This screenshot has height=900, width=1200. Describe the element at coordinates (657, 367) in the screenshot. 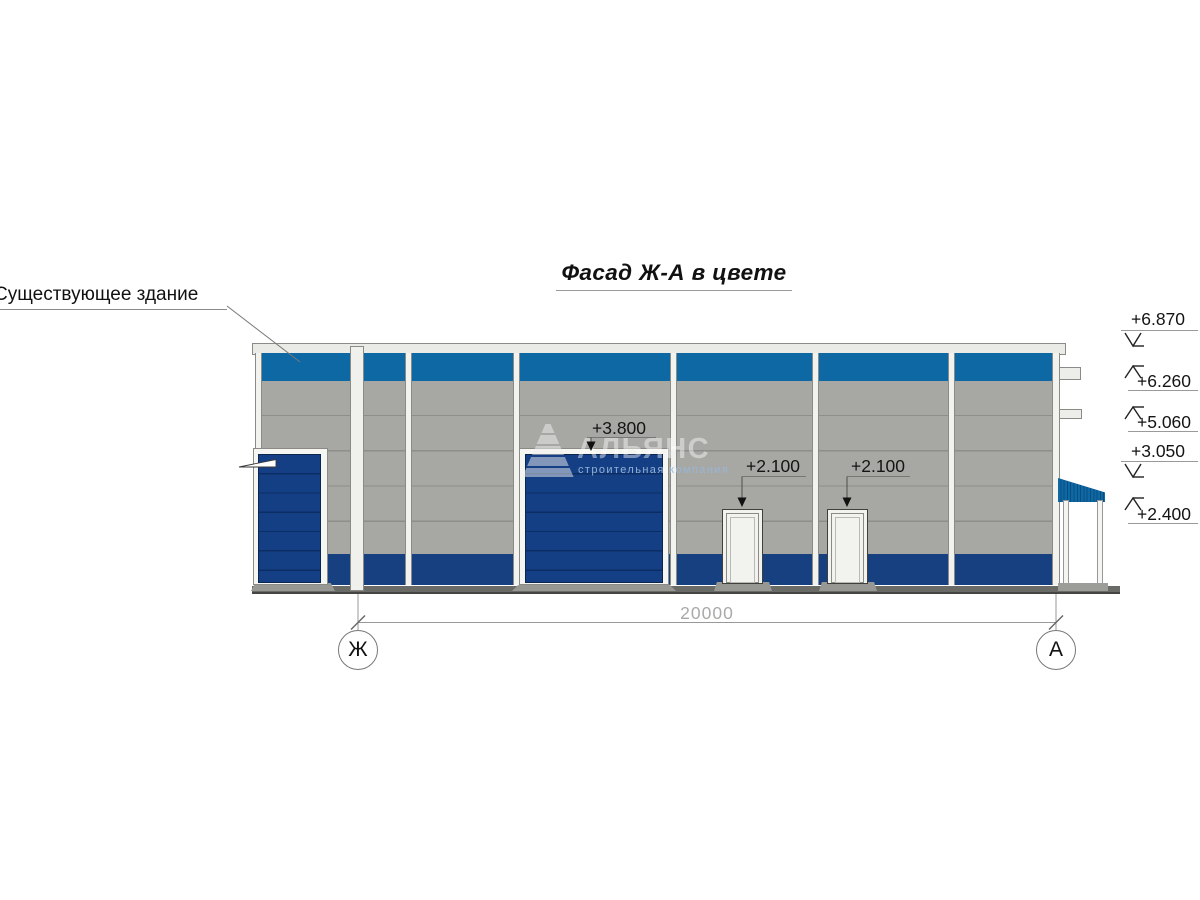

I see `facade-top-band` at that location.